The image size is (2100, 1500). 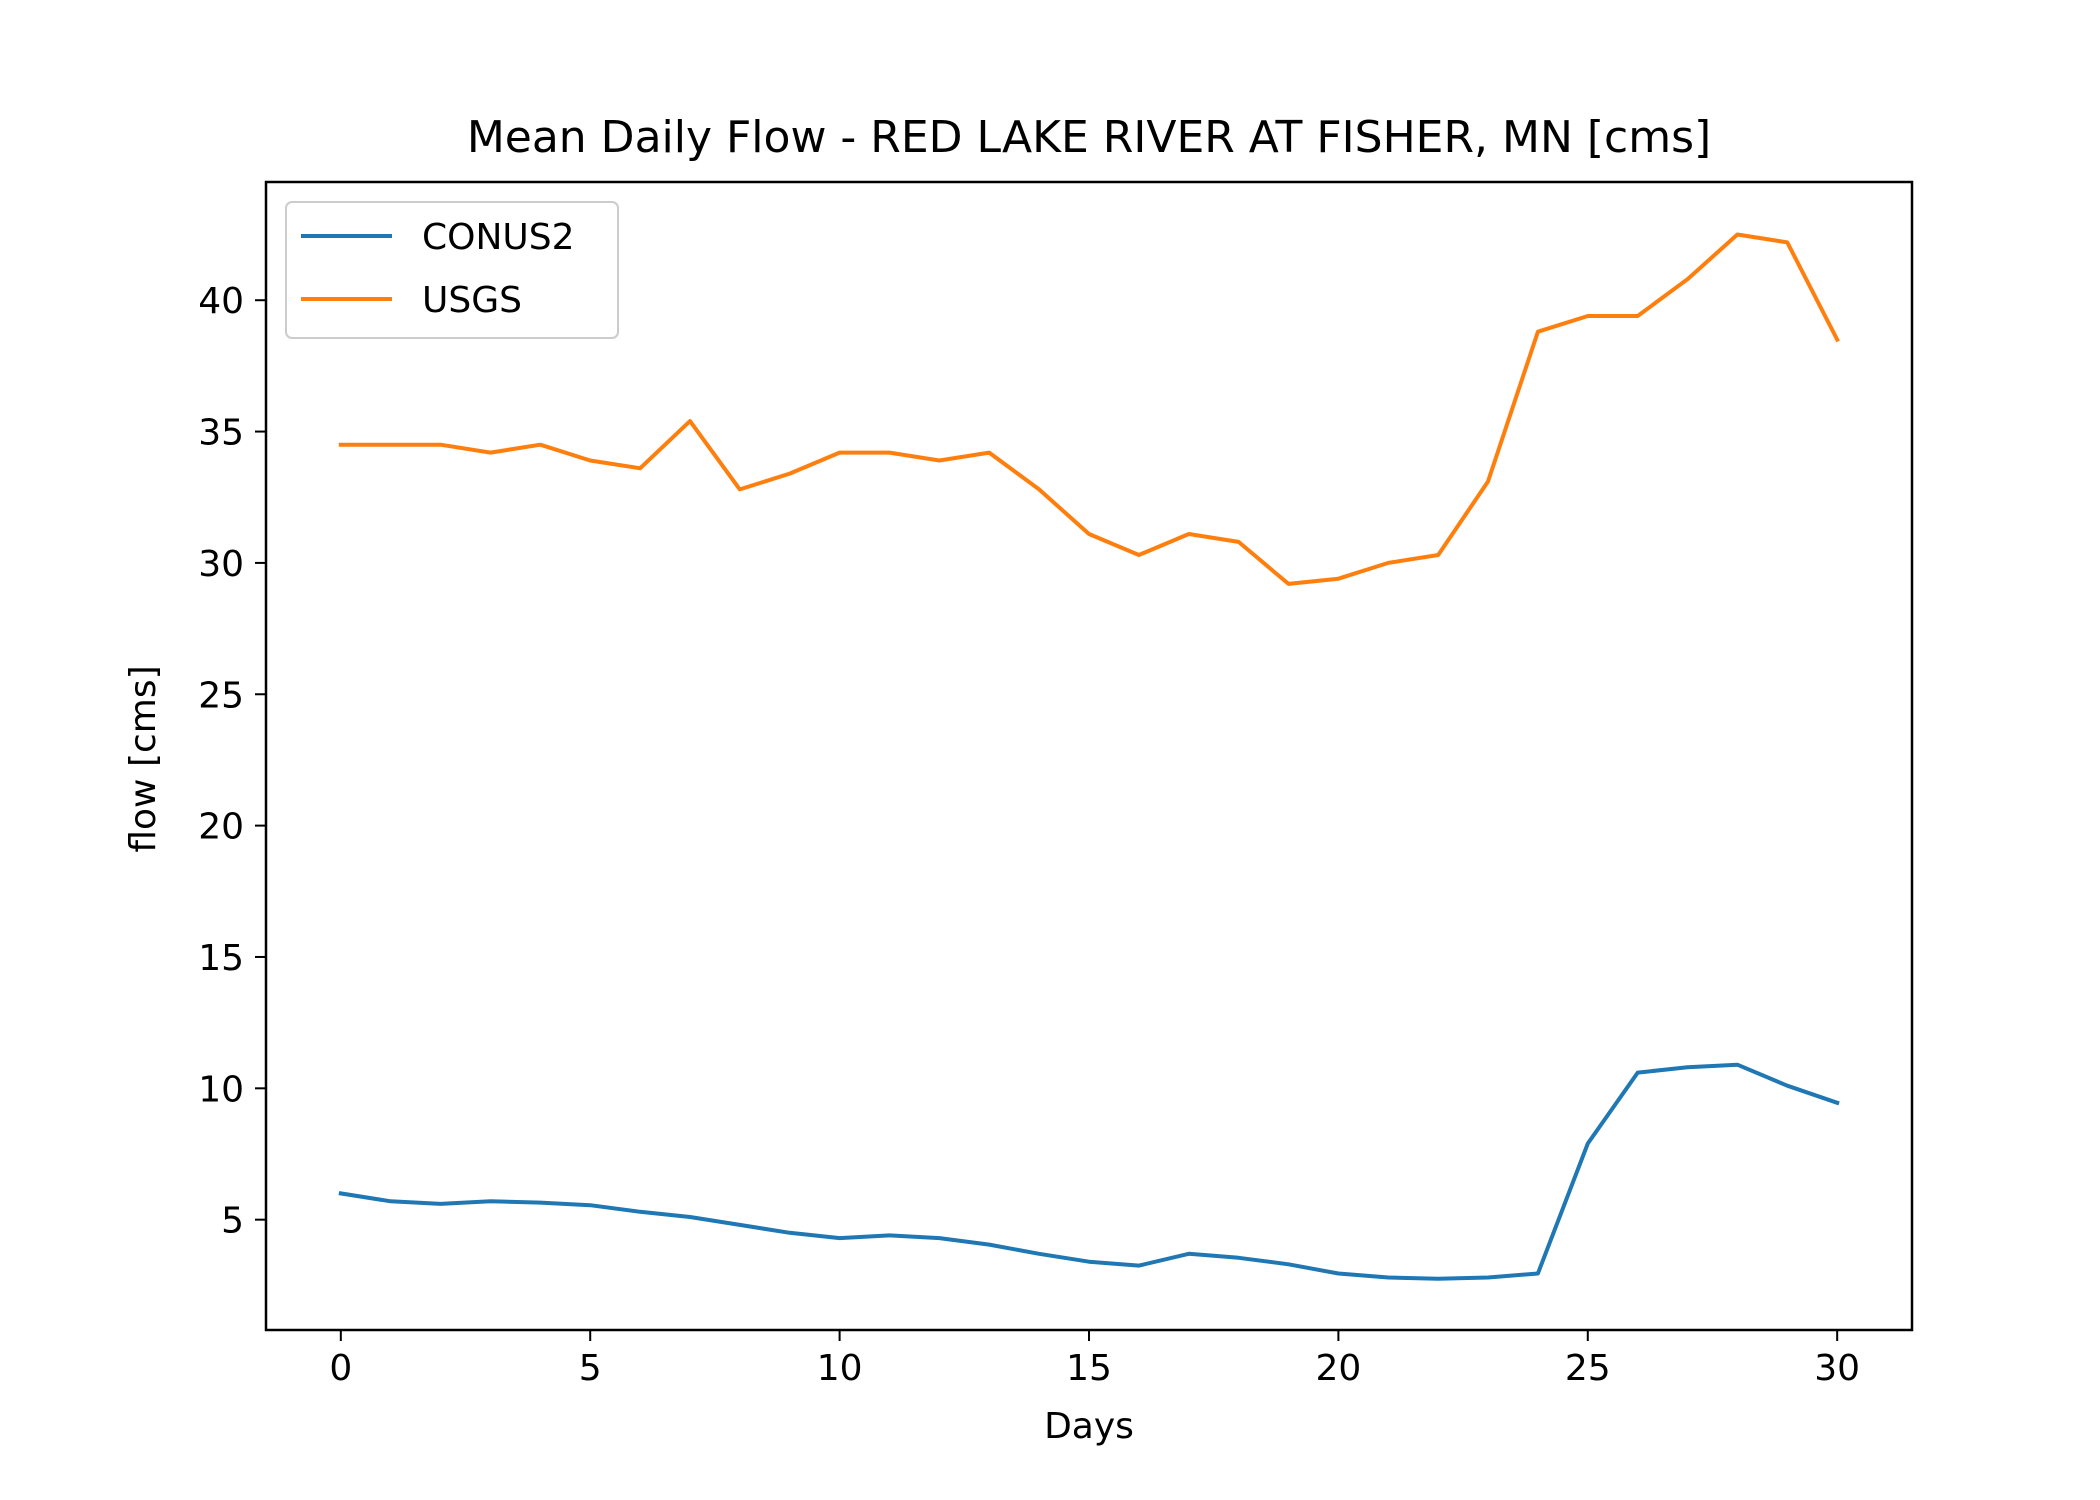 I want to click on series-line-conus2, so click(x=1089, y=1171).